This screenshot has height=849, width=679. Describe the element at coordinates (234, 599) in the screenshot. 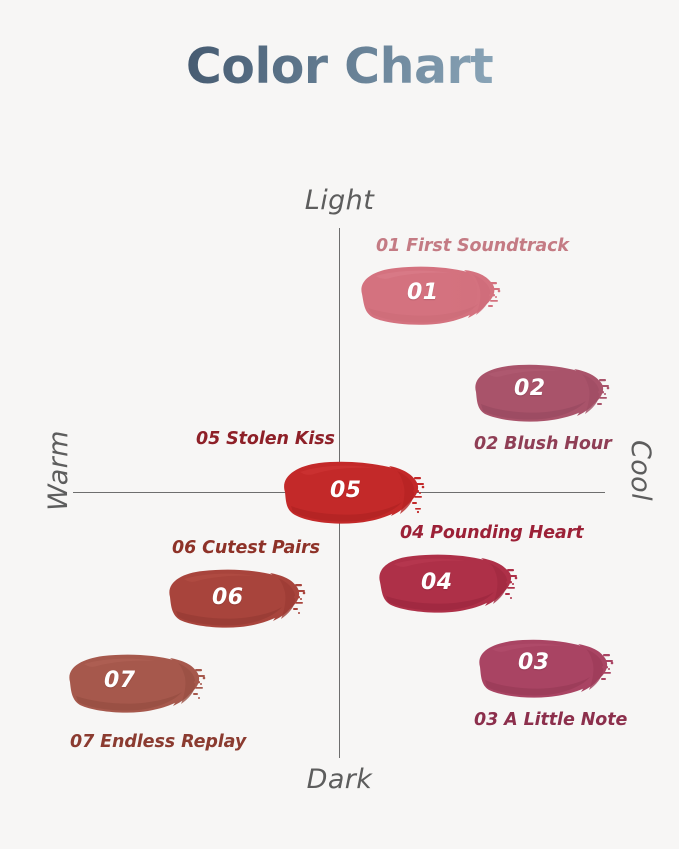

I see `swatch-stroke-06: 06` at that location.